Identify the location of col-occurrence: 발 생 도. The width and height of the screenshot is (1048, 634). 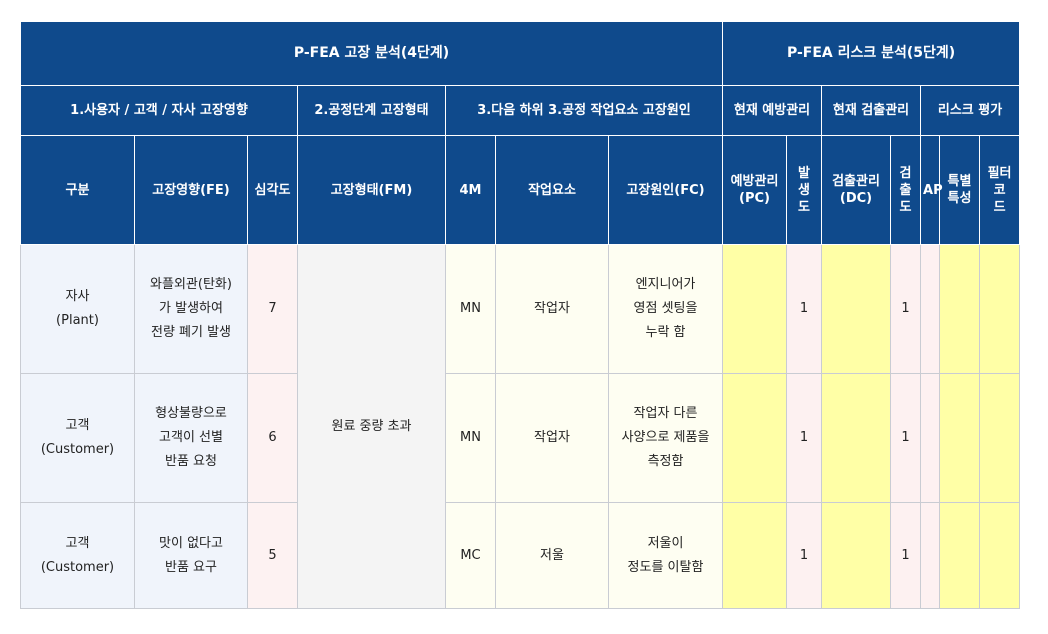
(804, 190).